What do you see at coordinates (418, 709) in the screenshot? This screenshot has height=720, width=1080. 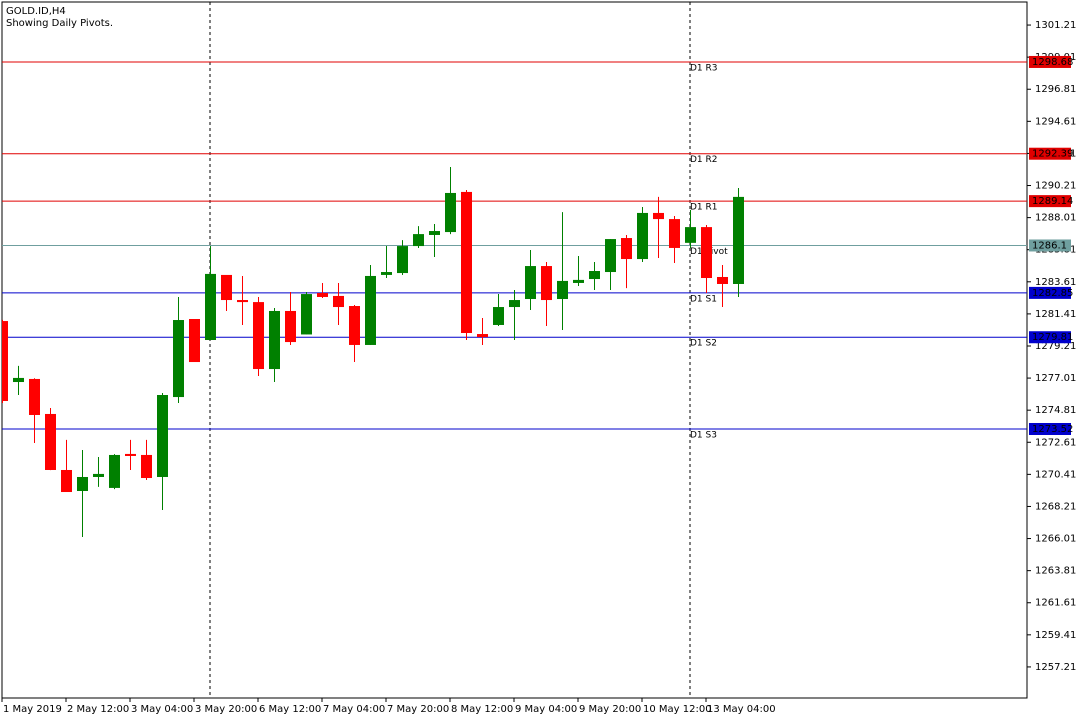 I see `x-tick-label: 7 May 20:00` at bounding box center [418, 709].